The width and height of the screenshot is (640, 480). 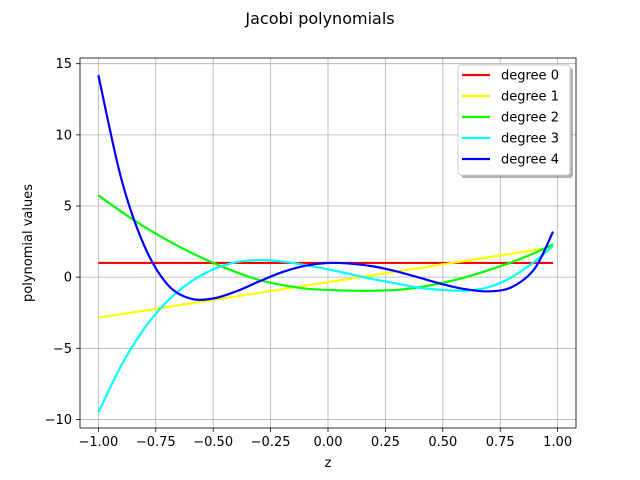 What do you see at coordinates (68, 278) in the screenshot?
I see `y-tick-label: 0` at bounding box center [68, 278].